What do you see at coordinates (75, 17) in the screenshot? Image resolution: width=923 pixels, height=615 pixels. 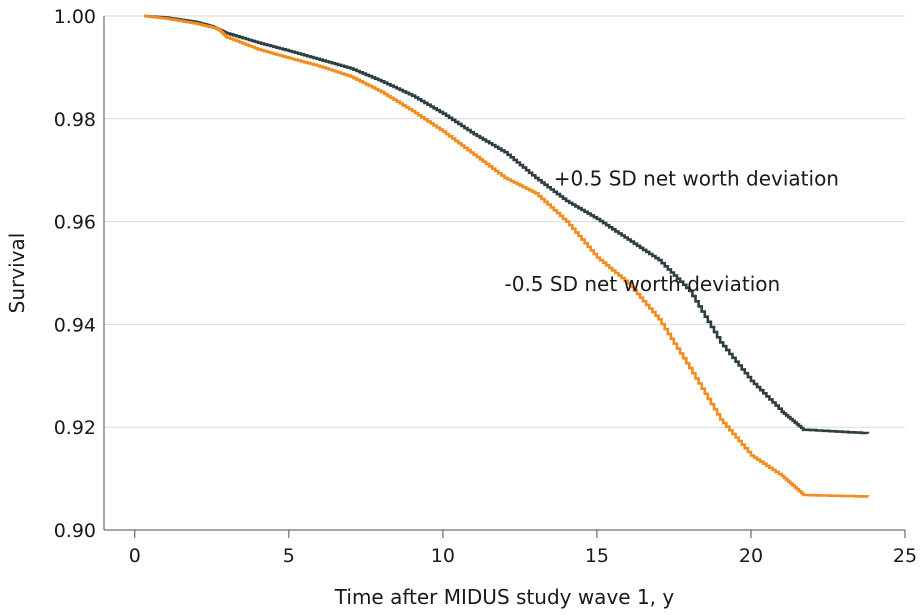 I see `y-tick-label: 1.00` at bounding box center [75, 17].